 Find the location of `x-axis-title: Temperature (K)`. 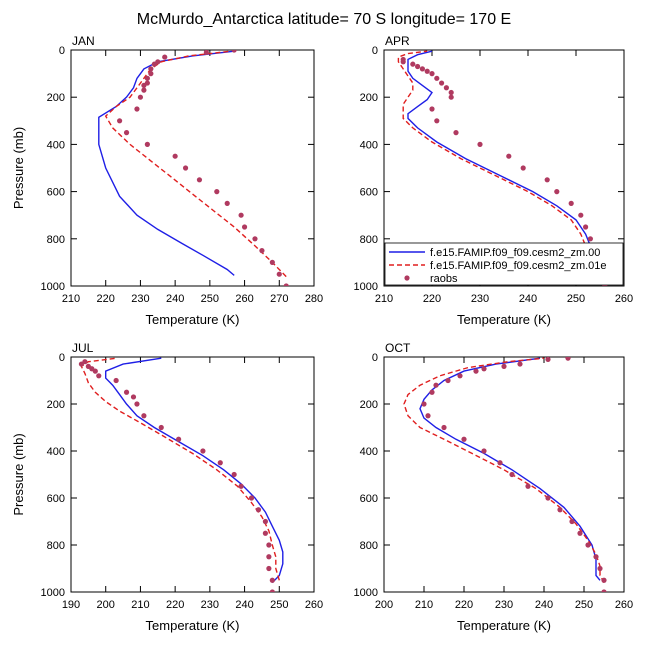

x-axis-title: Temperature (K) is located at coordinates (193, 319).